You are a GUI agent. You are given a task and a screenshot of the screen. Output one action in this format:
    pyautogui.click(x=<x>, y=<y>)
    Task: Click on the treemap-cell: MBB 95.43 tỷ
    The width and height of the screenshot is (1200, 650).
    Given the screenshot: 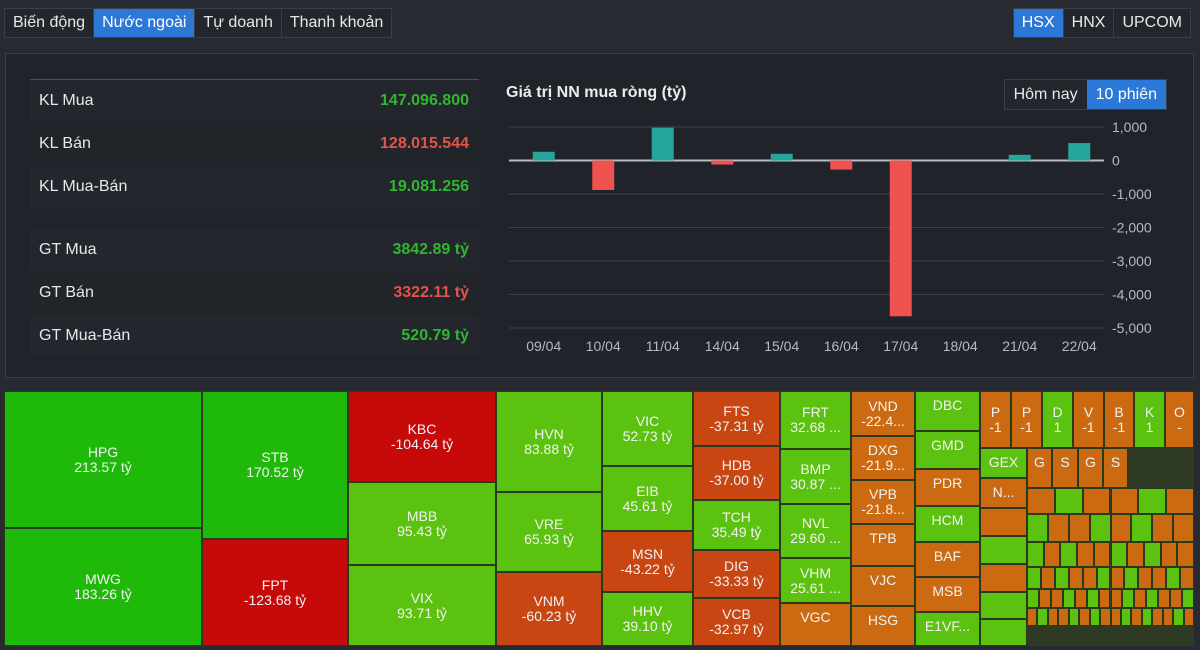 What is the action you would take?
    pyautogui.click(x=422, y=523)
    